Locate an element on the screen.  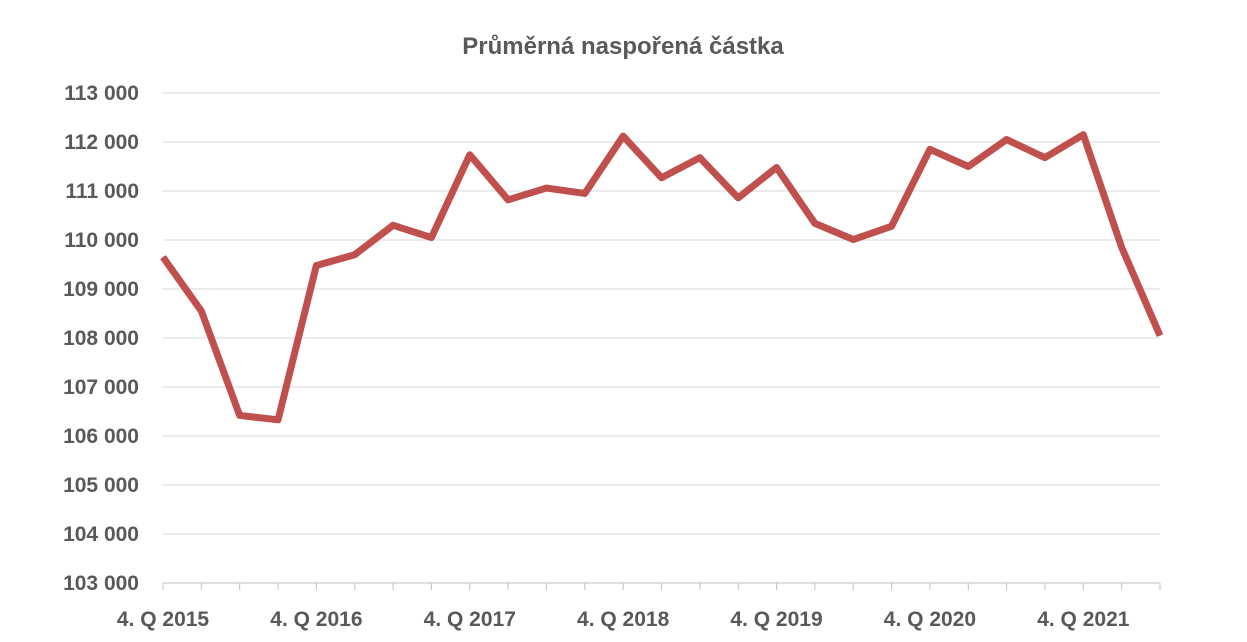
x-tick-label: 4. Q 2016 is located at coordinates (316, 619).